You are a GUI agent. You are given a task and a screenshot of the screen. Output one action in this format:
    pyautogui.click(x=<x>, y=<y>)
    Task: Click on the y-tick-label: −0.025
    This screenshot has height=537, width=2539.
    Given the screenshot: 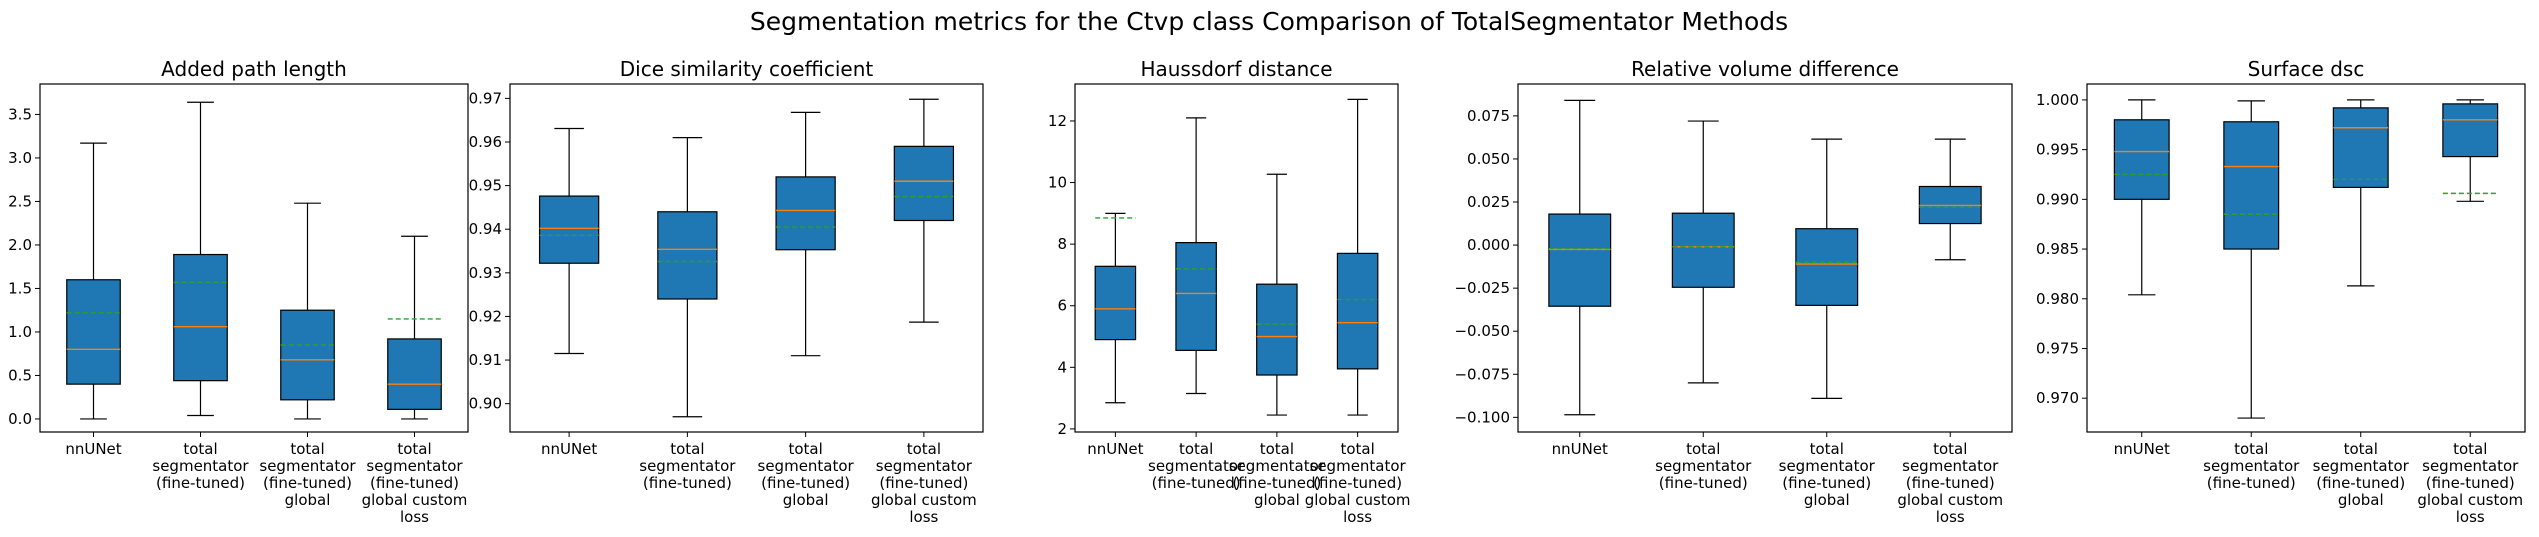 What is the action you would take?
    pyautogui.click(x=1482, y=288)
    